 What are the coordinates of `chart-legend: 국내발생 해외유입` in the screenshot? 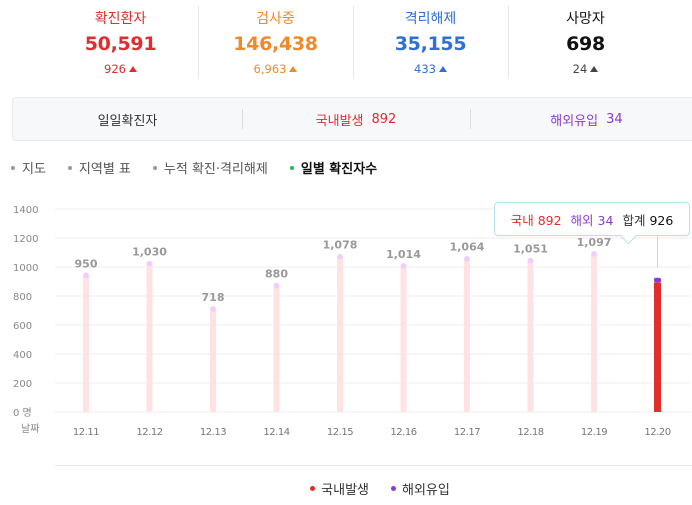 It's located at (373, 485).